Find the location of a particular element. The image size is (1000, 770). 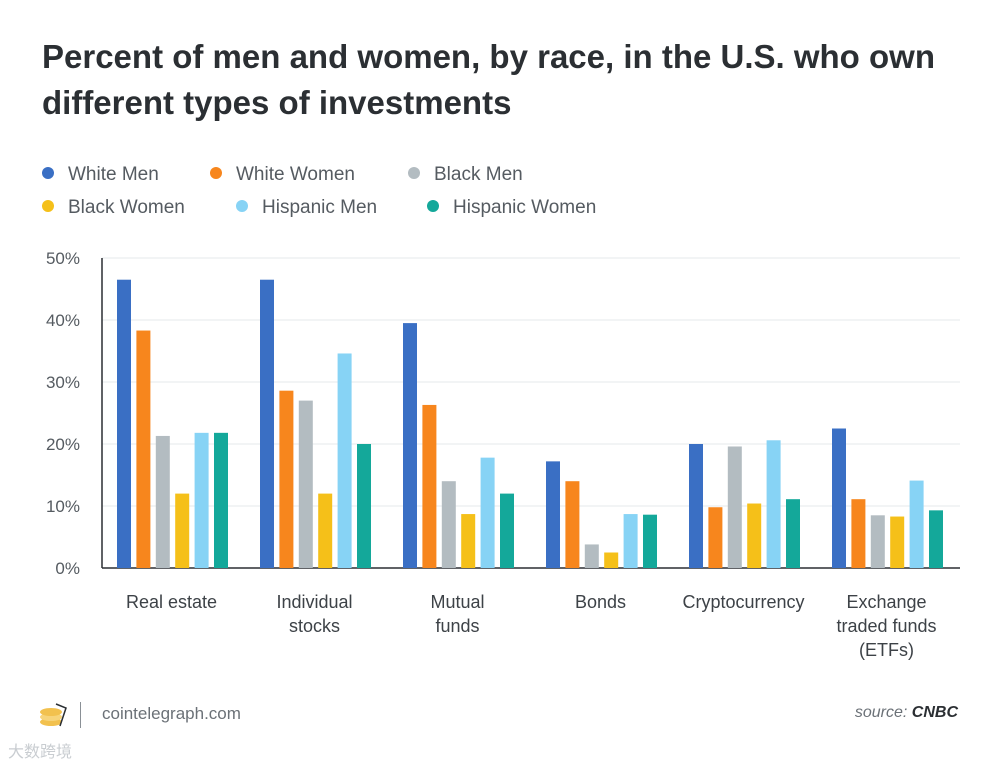

legend-item: White Men is located at coordinates (100, 175).